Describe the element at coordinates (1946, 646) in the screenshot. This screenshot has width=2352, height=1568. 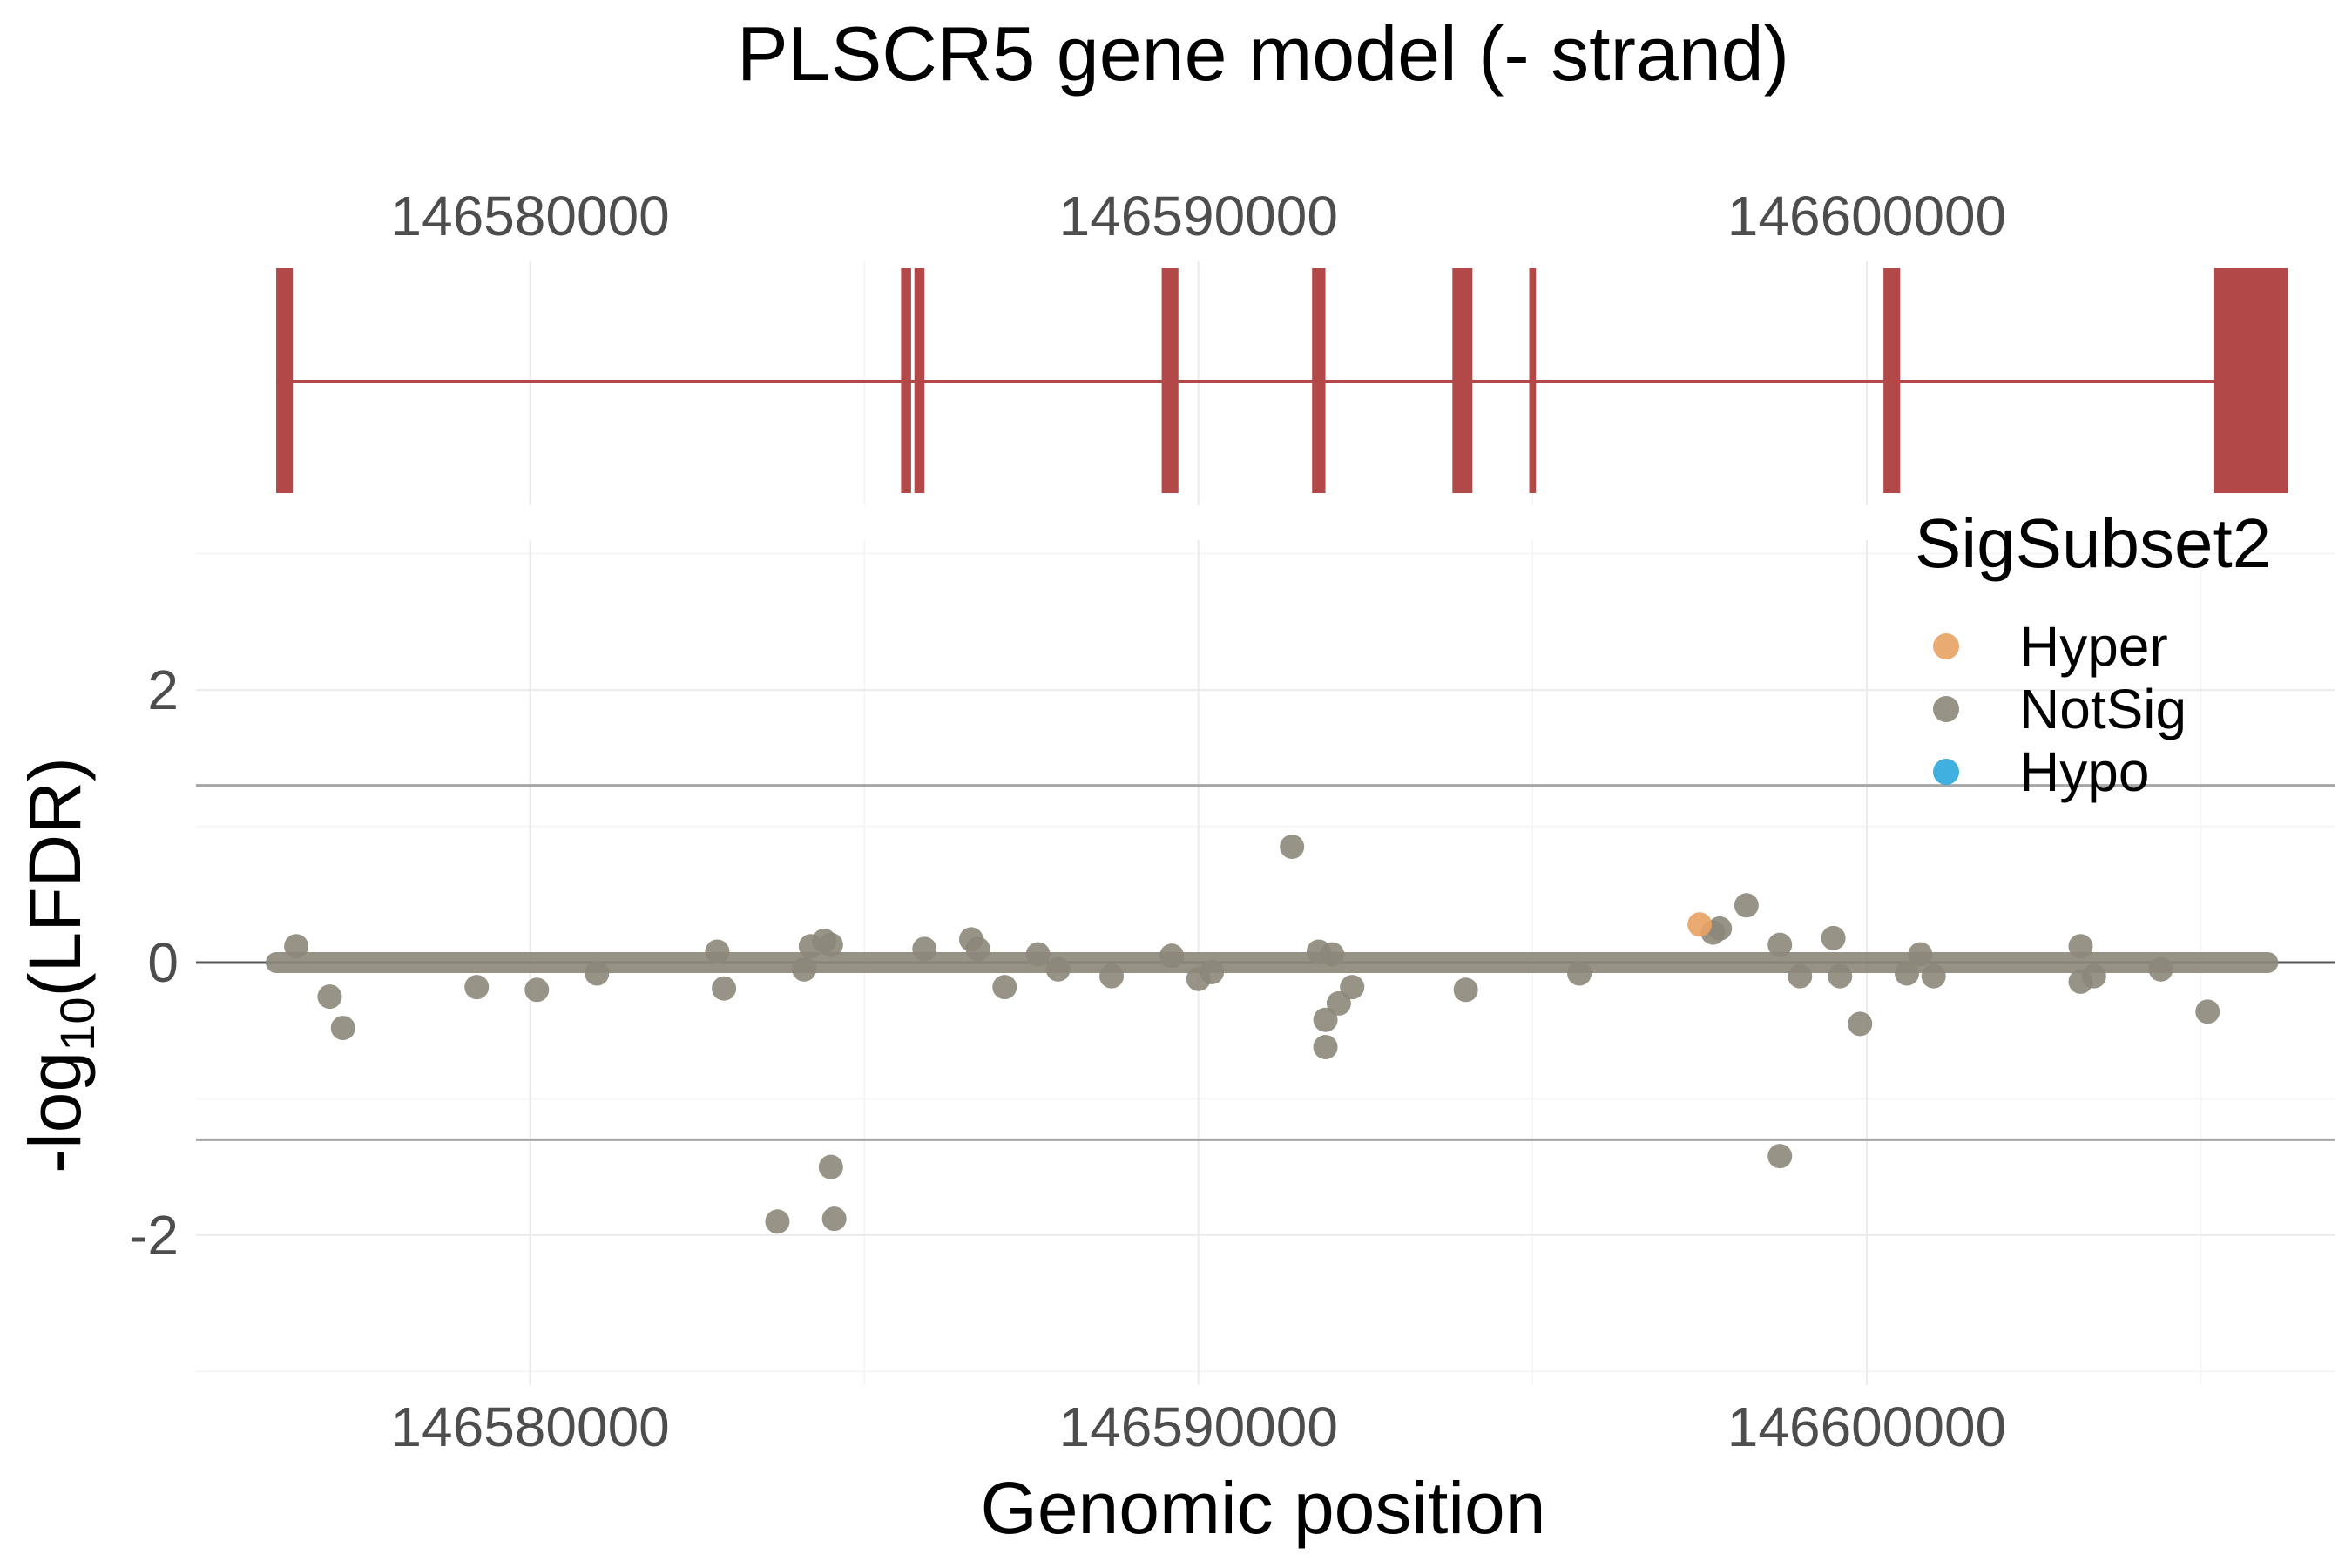
I see `legend-key-hyper` at that location.